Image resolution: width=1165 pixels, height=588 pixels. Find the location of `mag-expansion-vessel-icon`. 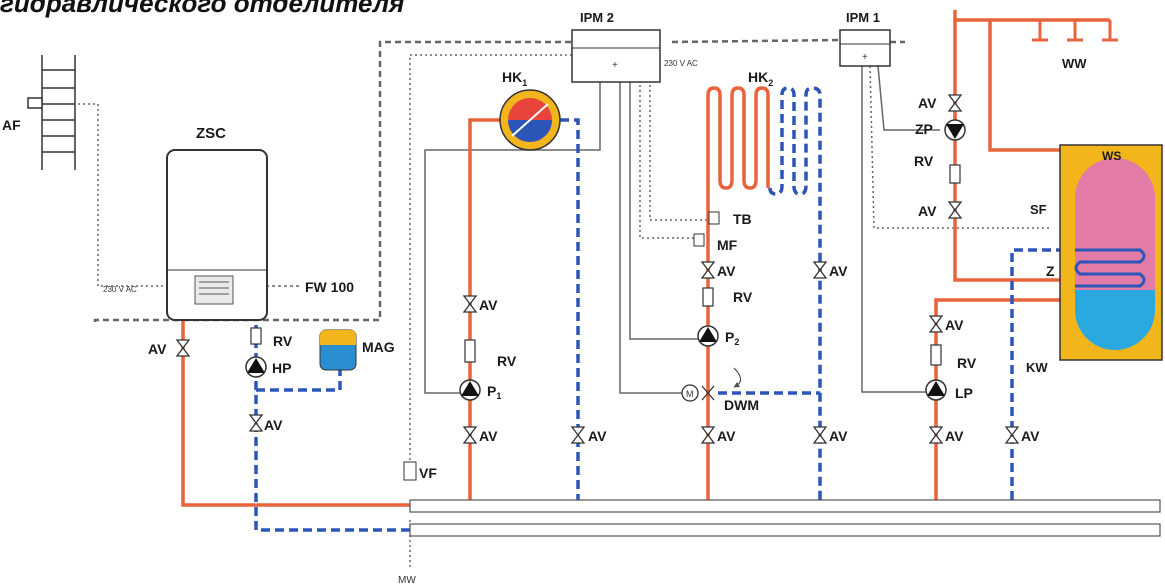

mag-expansion-vessel-icon is located at coordinates (338, 350).